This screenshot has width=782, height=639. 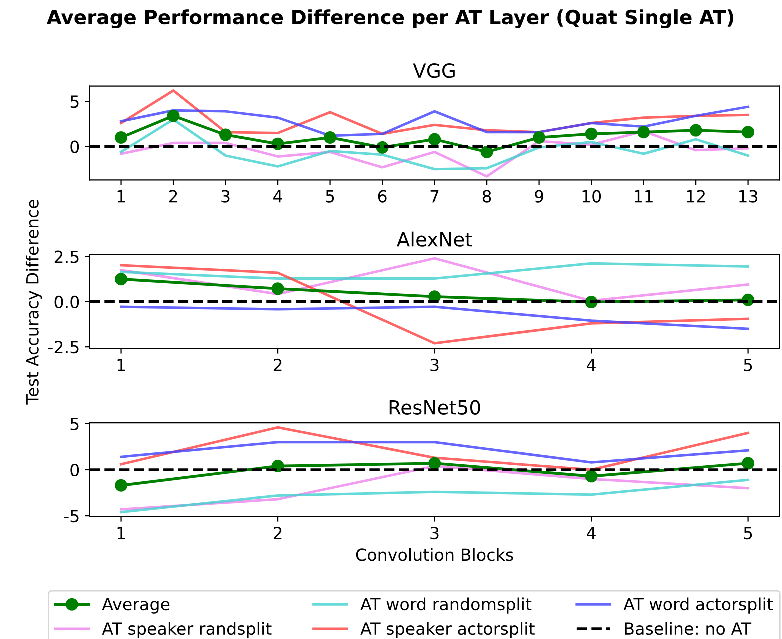 I want to click on x-tick-label: 11, so click(x=644, y=196).